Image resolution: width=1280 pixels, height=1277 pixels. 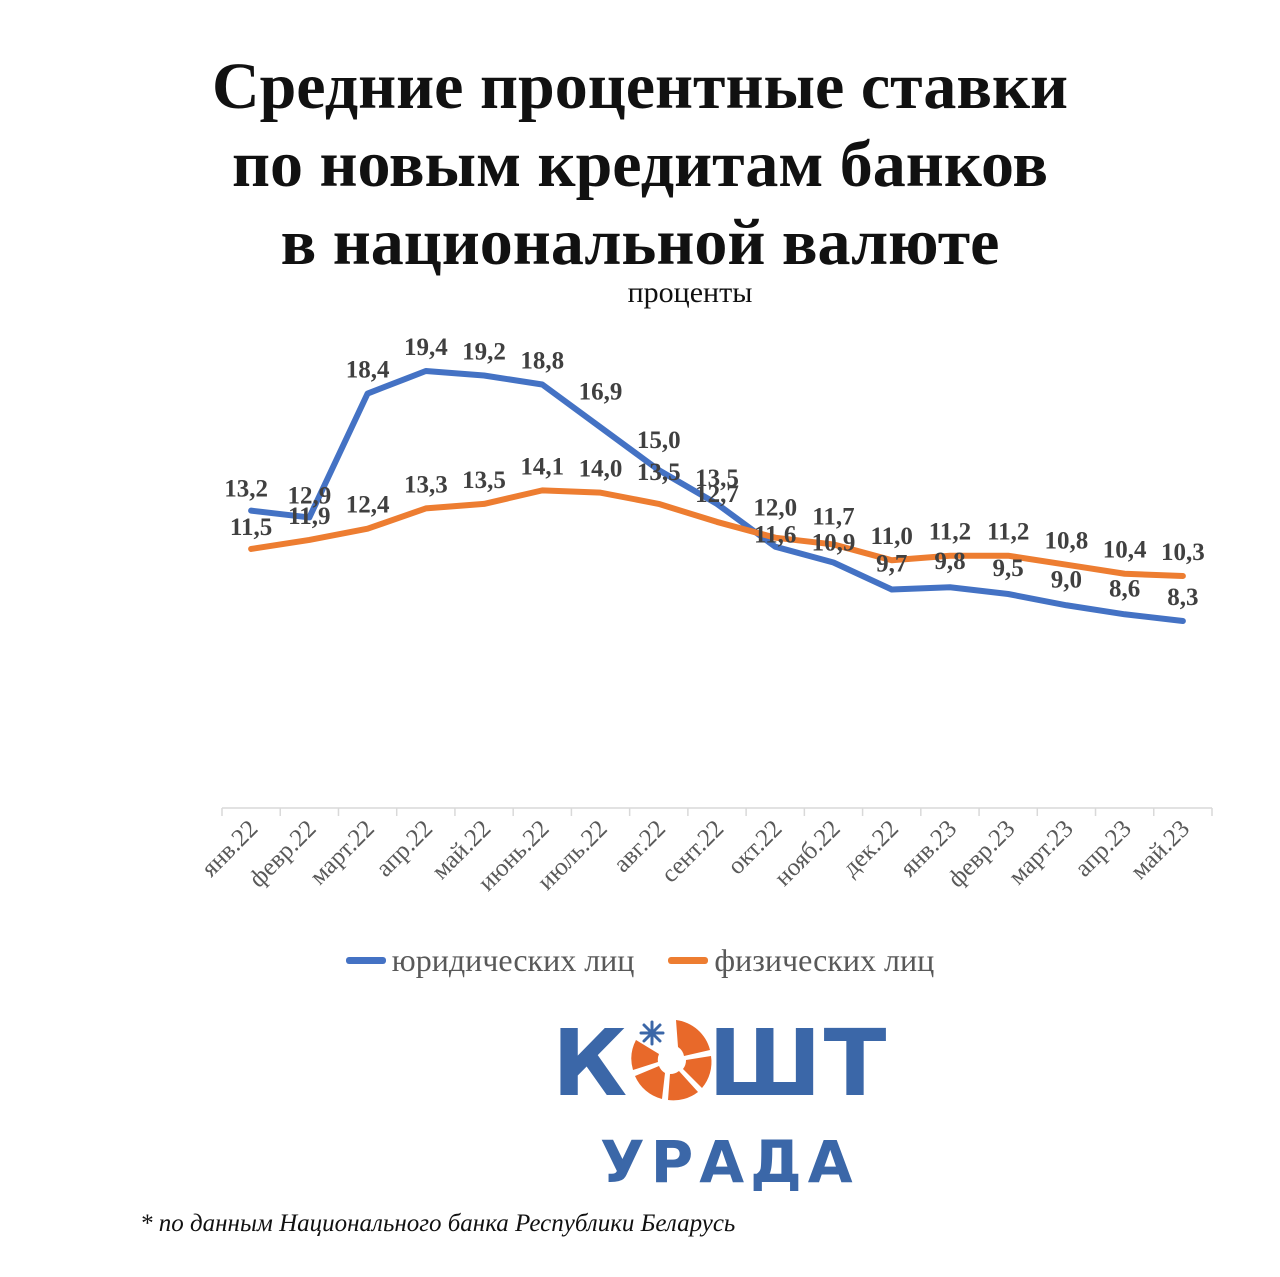 What do you see at coordinates (807, 853) in the screenshot?
I see `x-tick-label: нояб.22` at bounding box center [807, 853].